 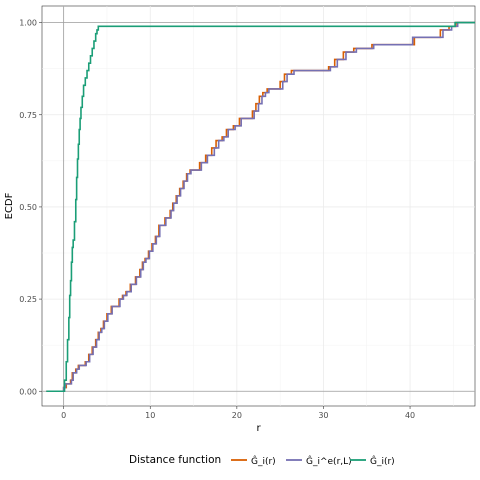 I want to click on legend-label-1: Ĝ_i(r), so click(x=263, y=461).